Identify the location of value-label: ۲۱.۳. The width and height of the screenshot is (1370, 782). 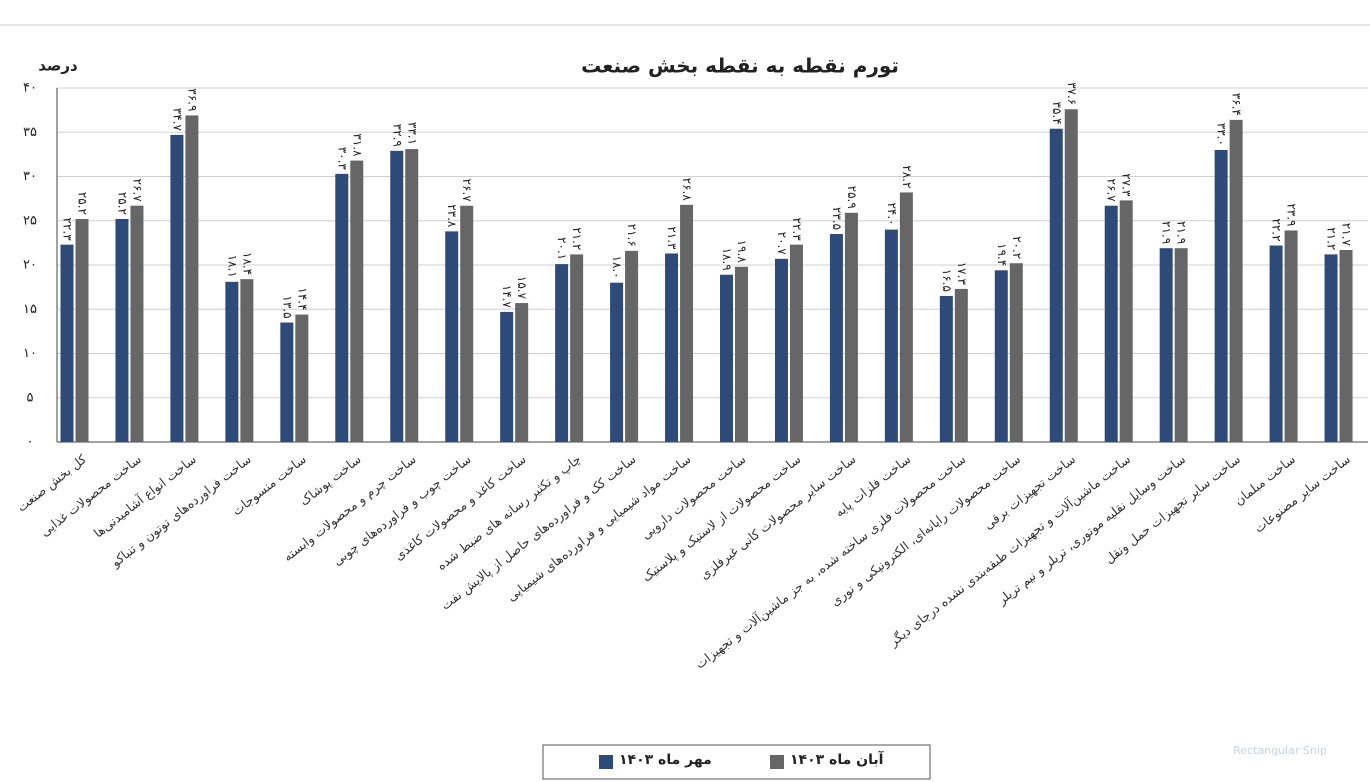
(672, 238).